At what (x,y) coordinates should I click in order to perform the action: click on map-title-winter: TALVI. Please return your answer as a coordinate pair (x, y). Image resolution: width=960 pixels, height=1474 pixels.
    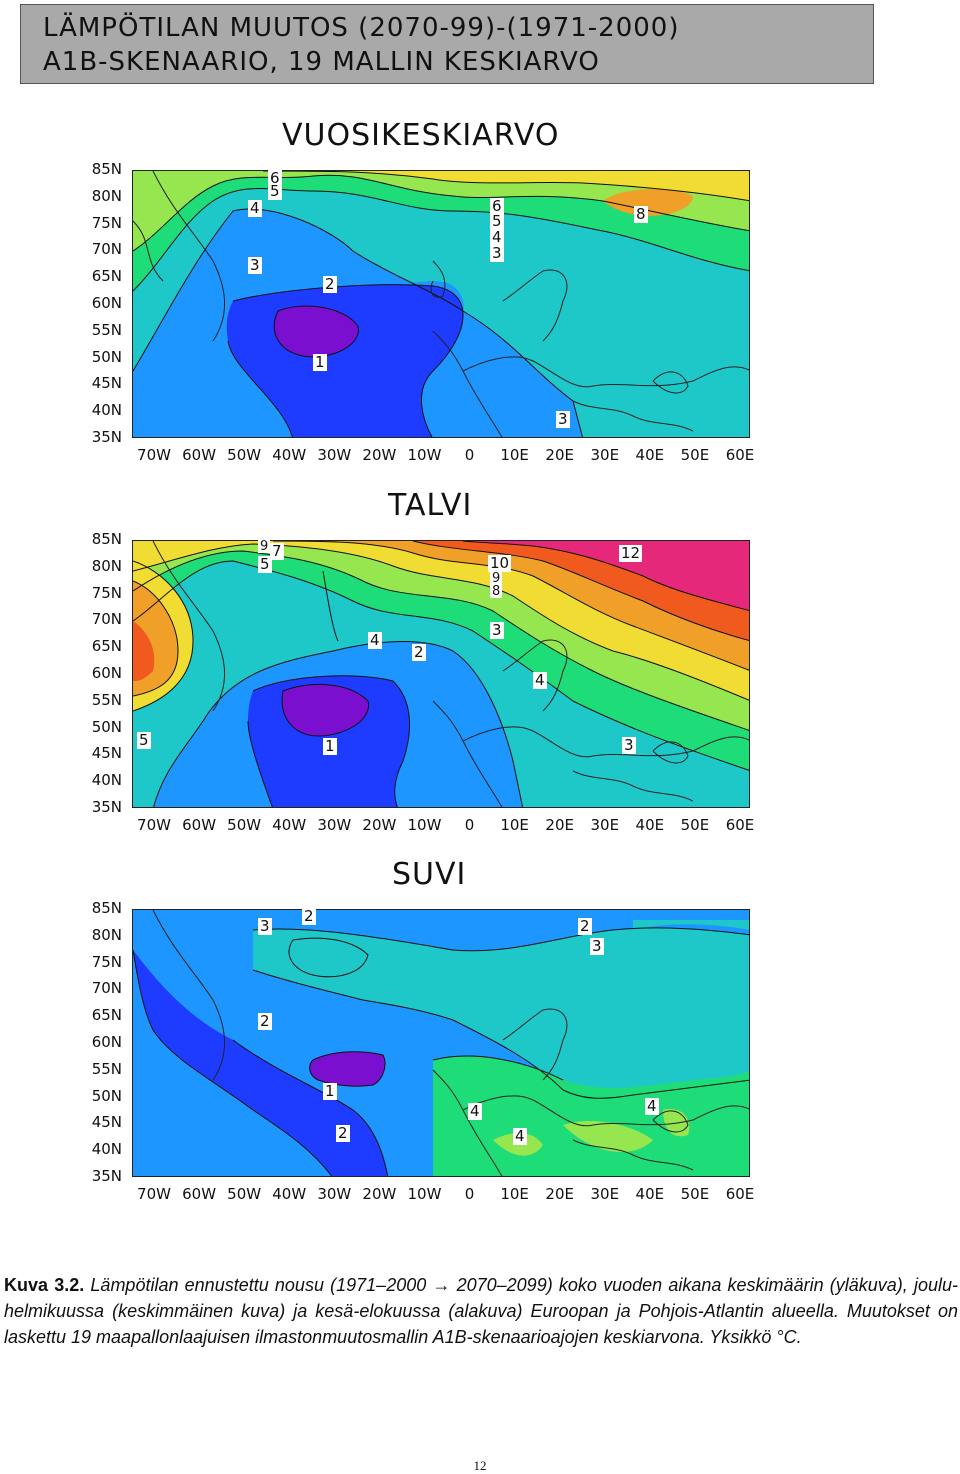
    Looking at the image, I should click on (430, 505).